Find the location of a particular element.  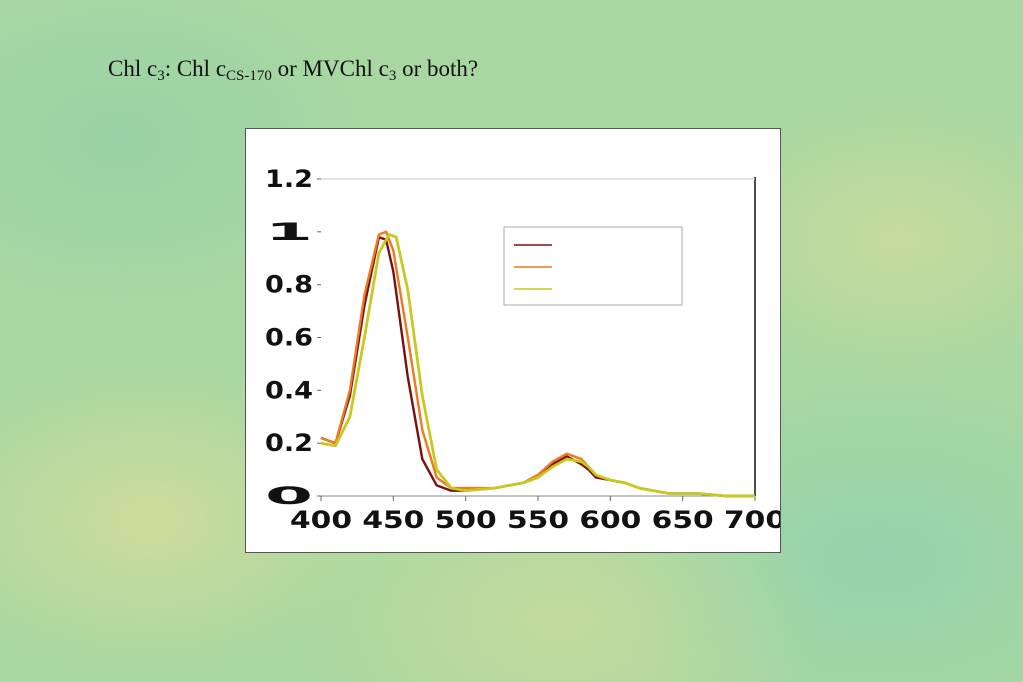

title-sub-2: CS-170 is located at coordinates (249, 76).